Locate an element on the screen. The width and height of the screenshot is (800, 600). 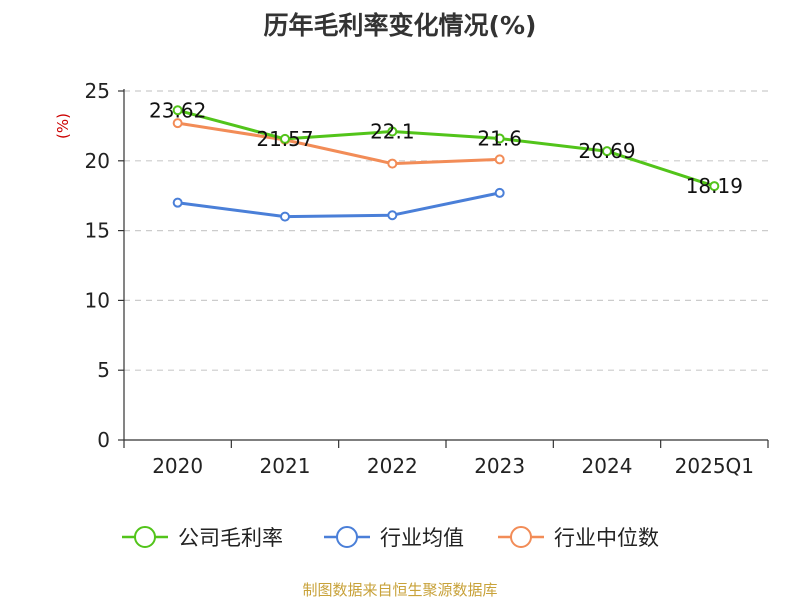
data-label: 21.57 is located at coordinates (284, 139).